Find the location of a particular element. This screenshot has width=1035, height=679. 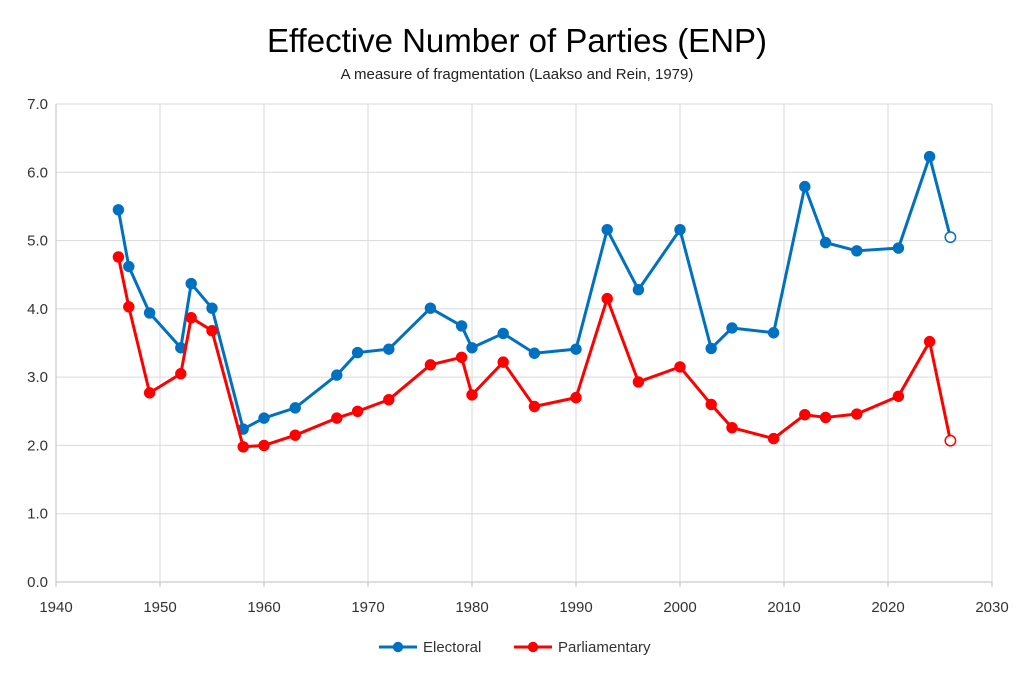

y-tick-label: 7.0 is located at coordinates (37, 104).